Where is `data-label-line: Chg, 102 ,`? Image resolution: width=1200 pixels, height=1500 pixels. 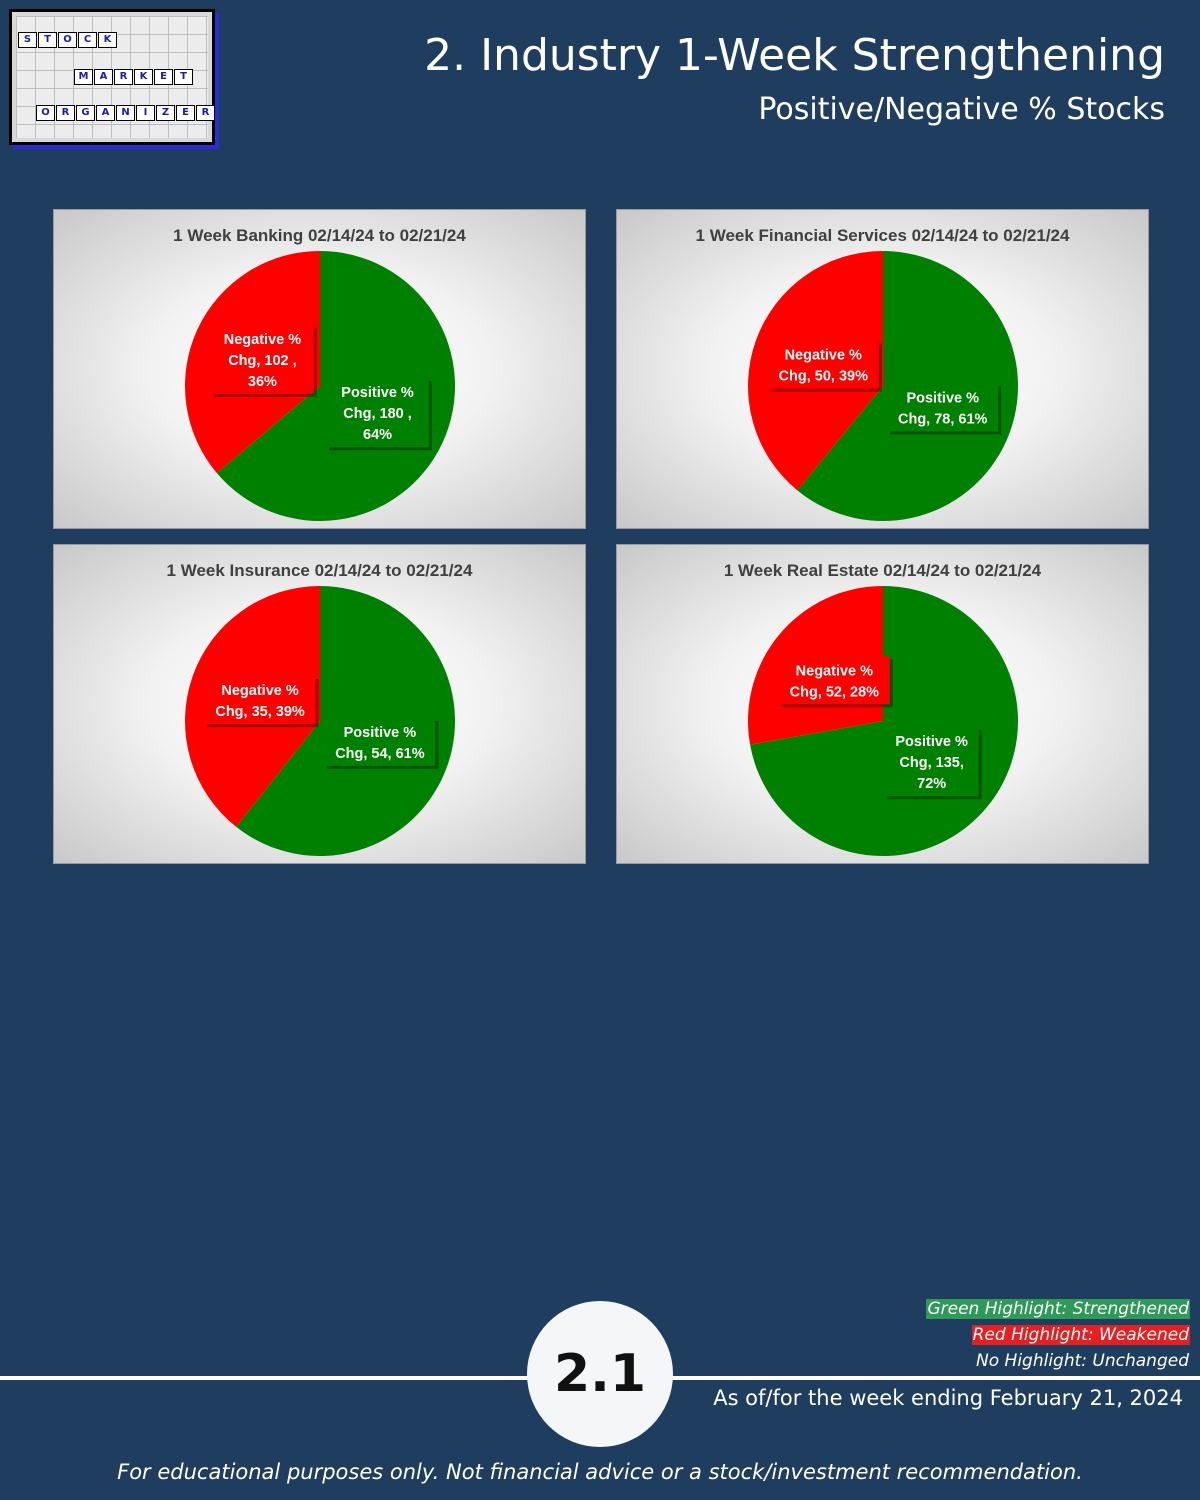 data-label-line: Chg, 102 , is located at coordinates (262, 361).